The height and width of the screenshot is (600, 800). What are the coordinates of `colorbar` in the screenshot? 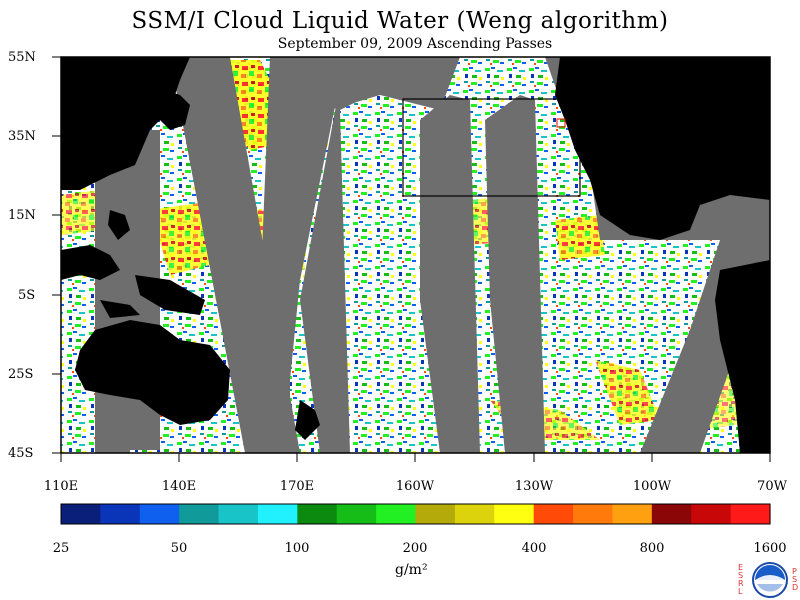 It's located at (416, 514).